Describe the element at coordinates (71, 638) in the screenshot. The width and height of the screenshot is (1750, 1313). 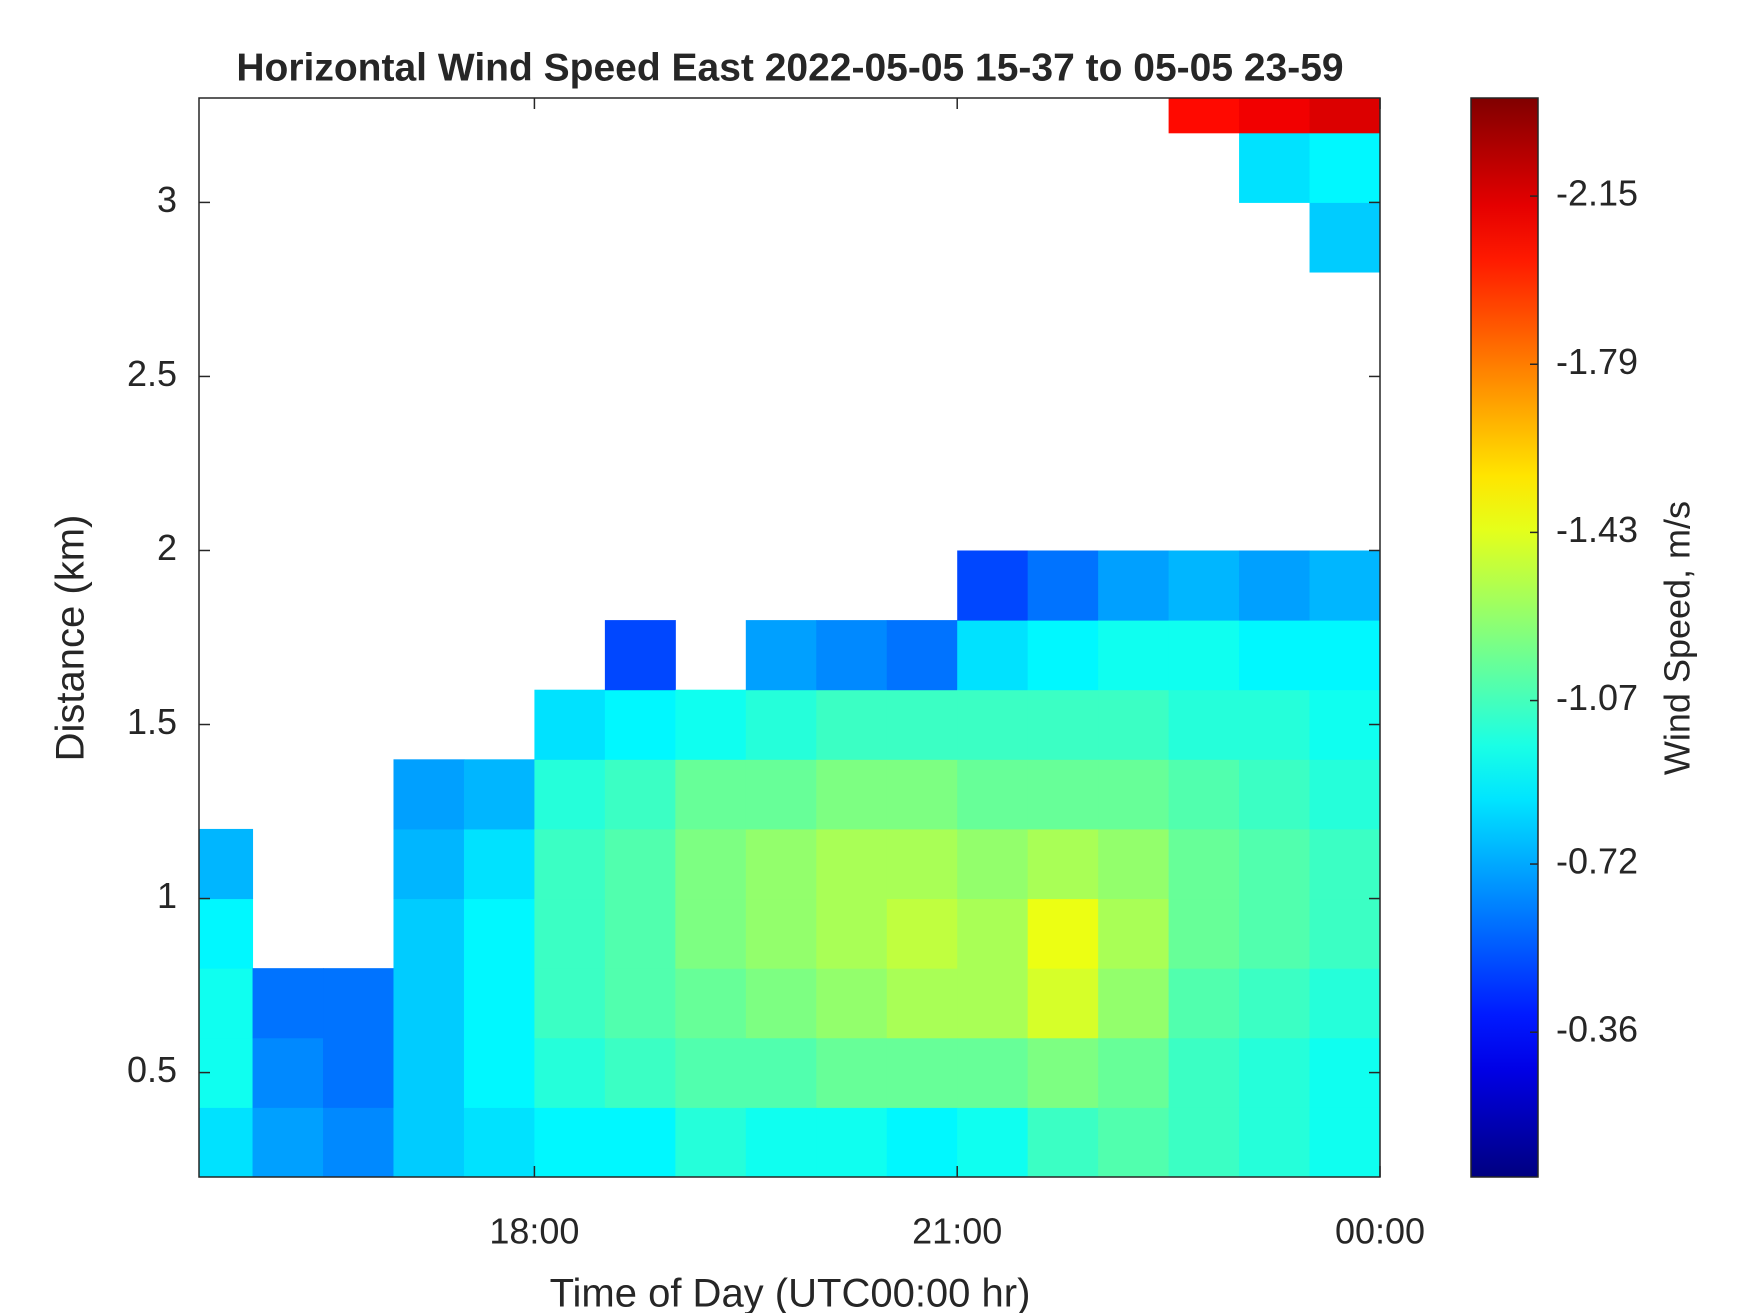
I see `y-axis-label: Distance (km)` at that location.